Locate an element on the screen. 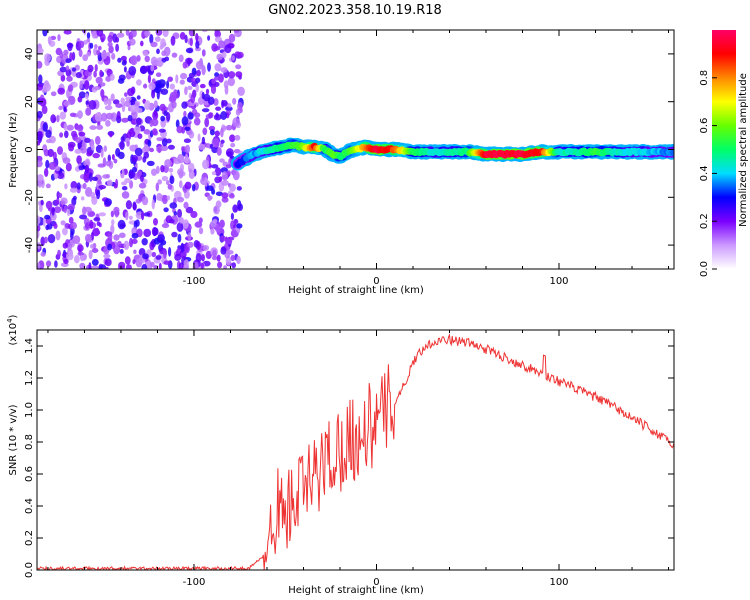 This screenshot has width=750, height=600. y-tick-label: 40 is located at coordinates (29, 54).